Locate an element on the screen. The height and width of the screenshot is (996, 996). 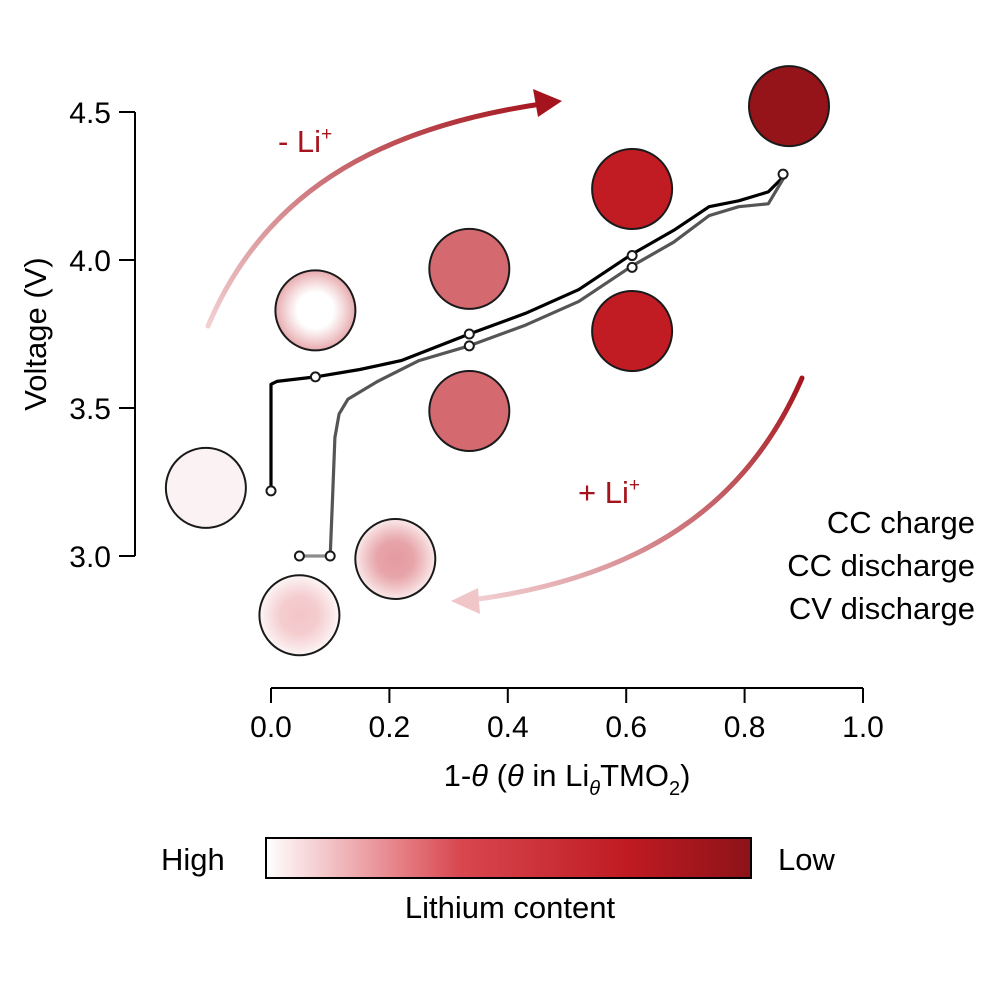
x-axis-title: 1-θ (θ in LiθTMO2) is located at coordinates (567, 779).